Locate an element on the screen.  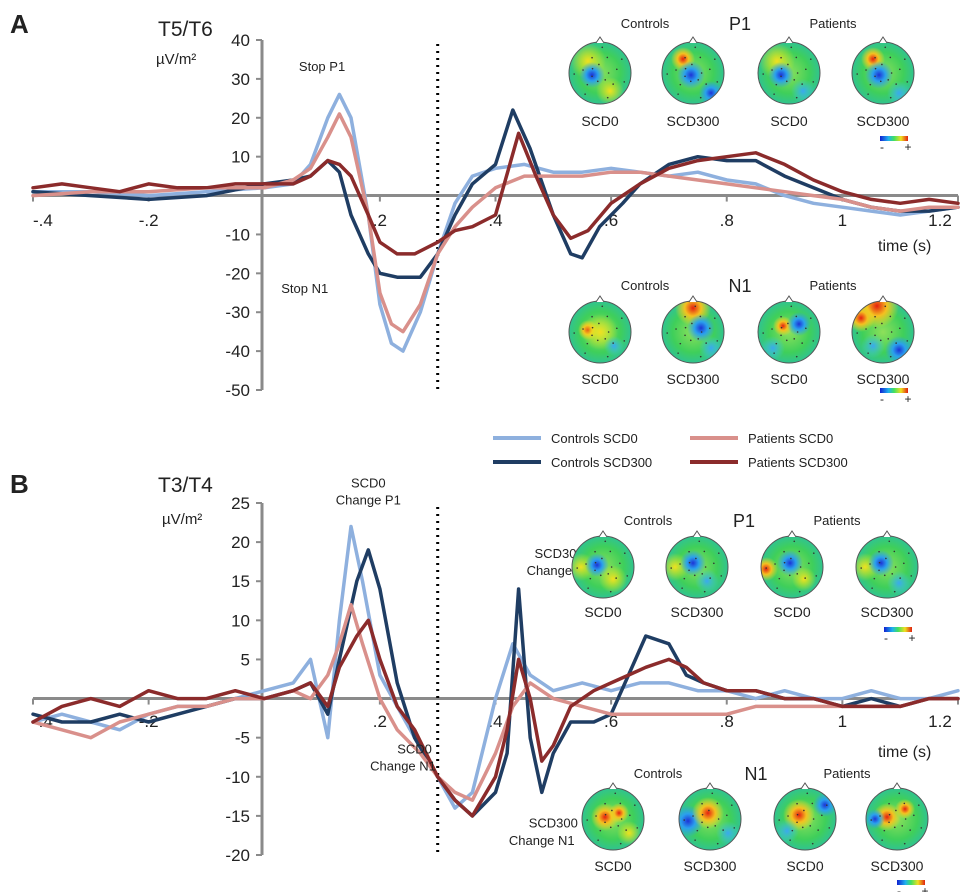
color-scale-minus: - is located at coordinates (882, 399).